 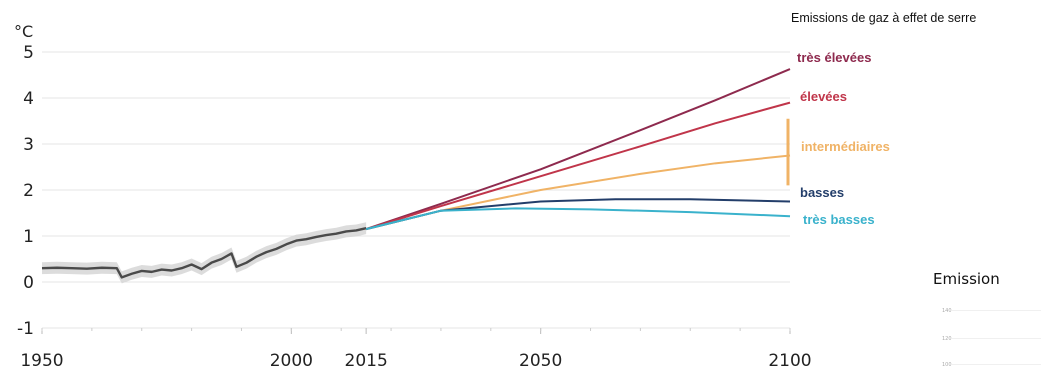 I want to click on legend-label-tres-basses: très basses, so click(x=839, y=219).